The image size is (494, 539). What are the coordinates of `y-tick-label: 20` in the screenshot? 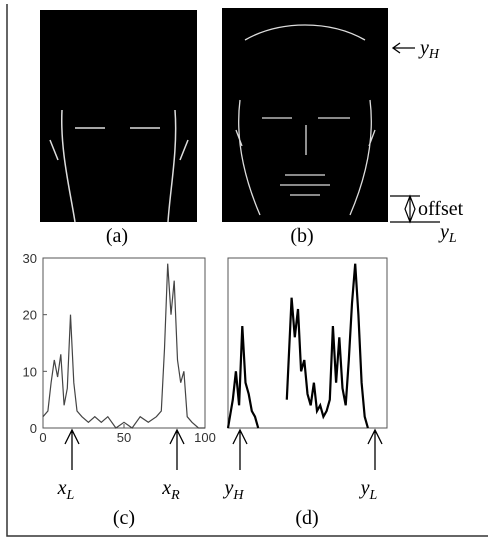 It's located at (30, 315).